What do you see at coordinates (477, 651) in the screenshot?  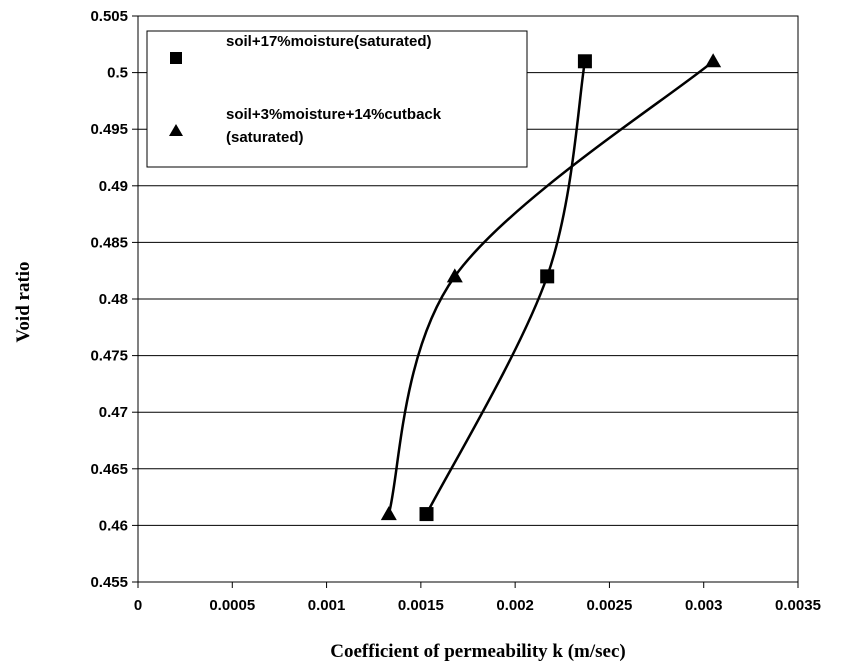 I see `x-axis-title: Coefficient of permeability k (m/sec)` at bounding box center [477, 651].